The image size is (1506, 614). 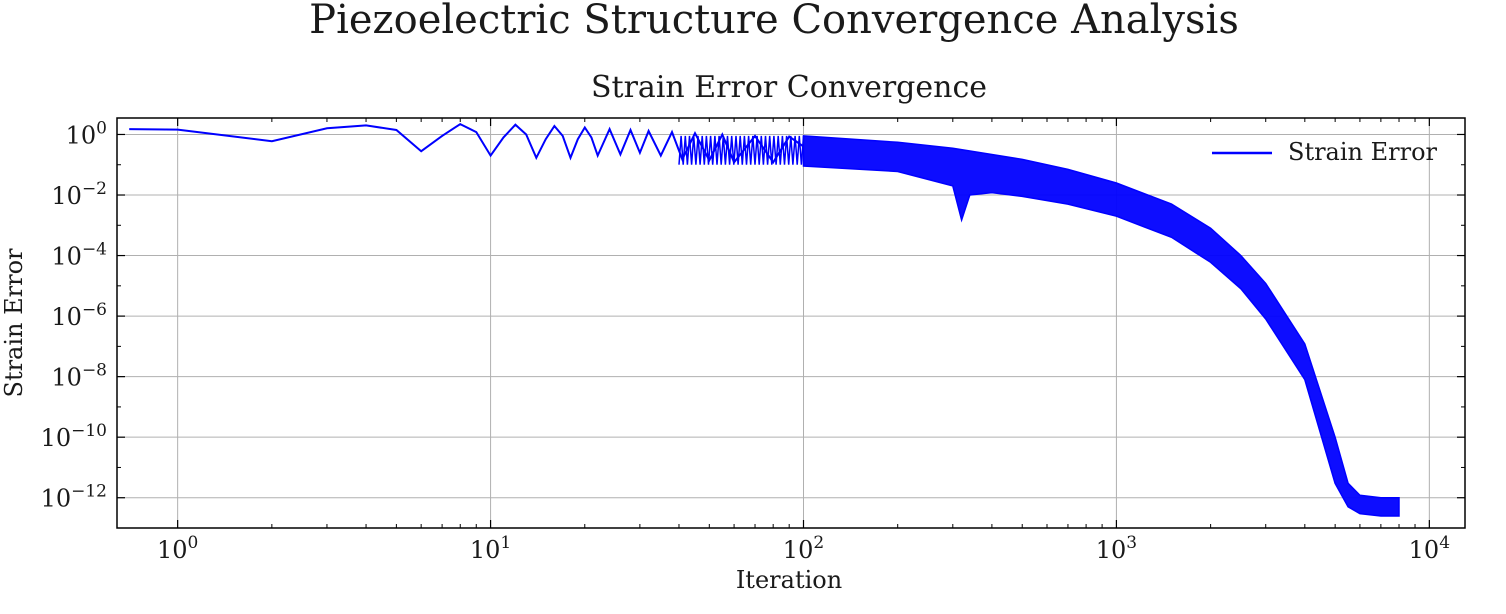 What do you see at coordinates (79, 315) in the screenshot?
I see `y-tick-label: 10⁻⁶` at bounding box center [79, 315].